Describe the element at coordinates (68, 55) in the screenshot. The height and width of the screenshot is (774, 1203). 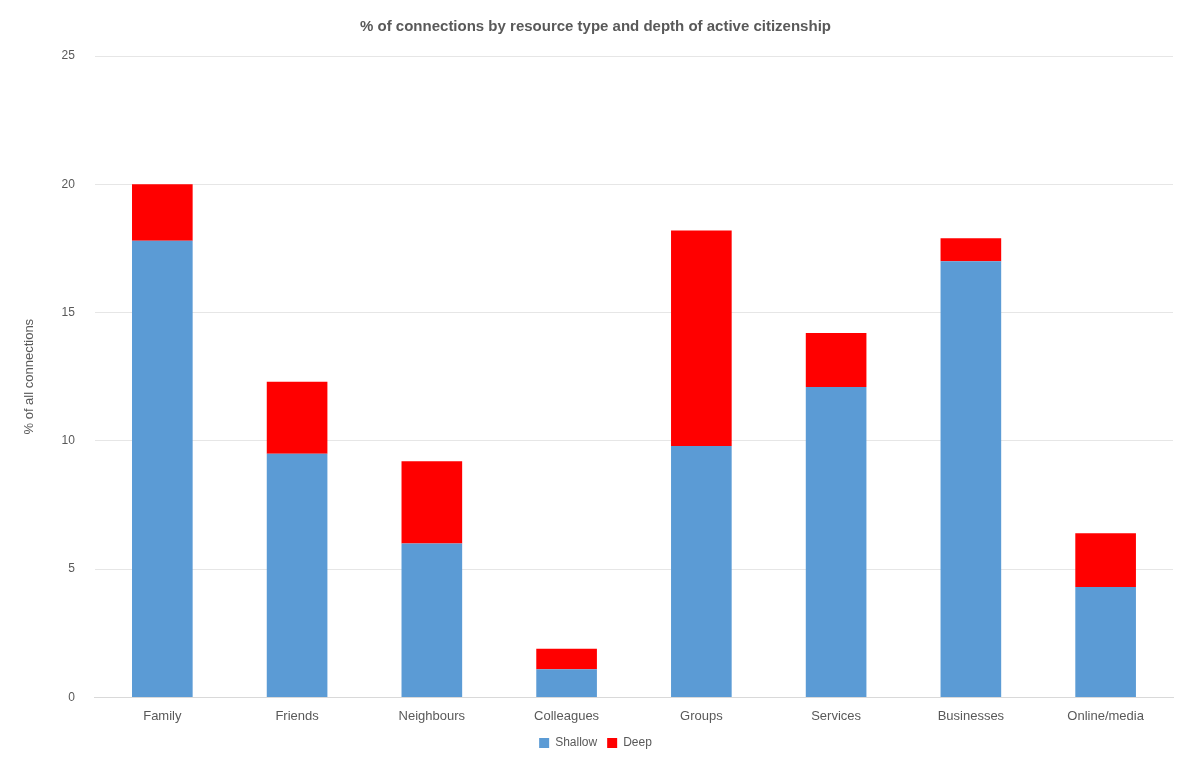
I see `y-tick-label: 25` at that location.